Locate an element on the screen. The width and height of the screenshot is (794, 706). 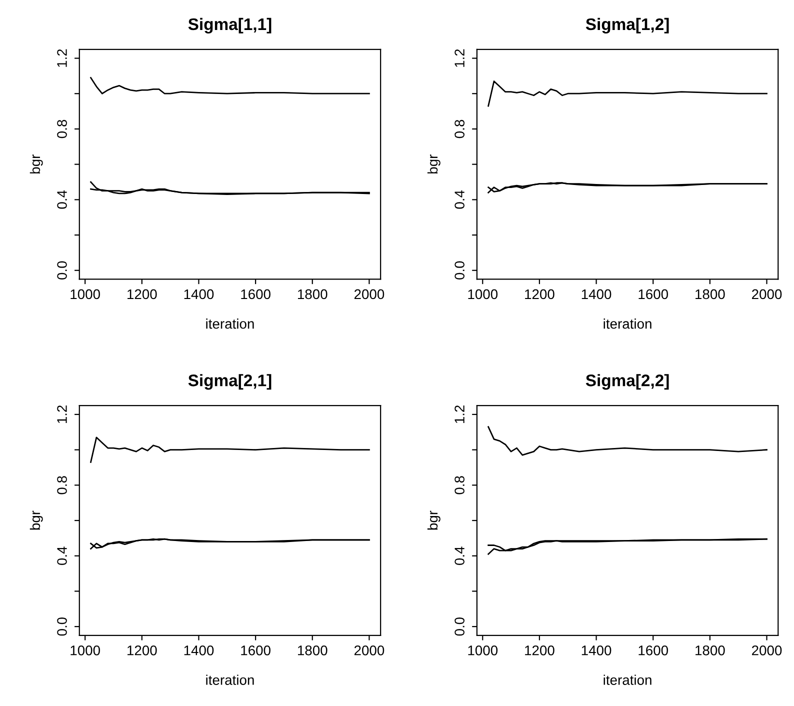
chart-title: Sigma[2,2] is located at coordinates (627, 382).